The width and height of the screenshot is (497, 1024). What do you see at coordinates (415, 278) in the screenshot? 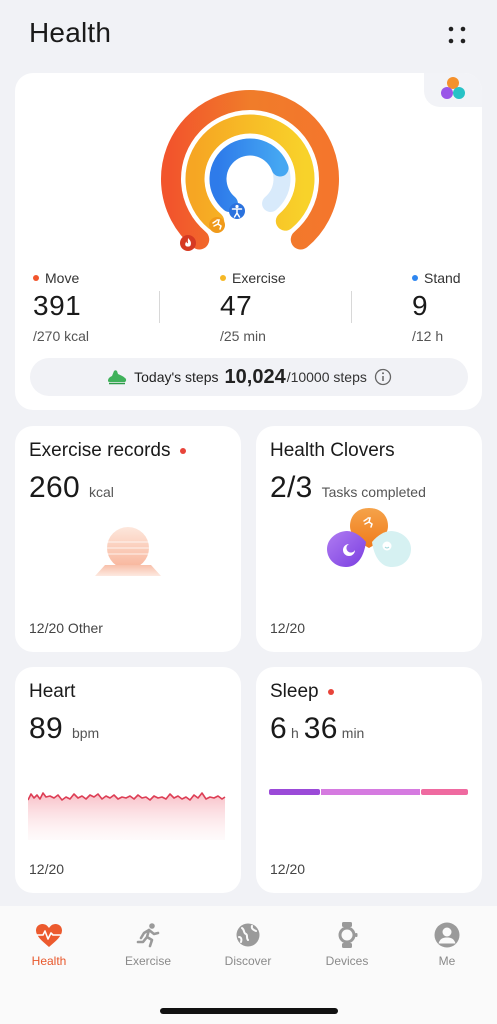
I see `stand-color-dot` at bounding box center [415, 278].